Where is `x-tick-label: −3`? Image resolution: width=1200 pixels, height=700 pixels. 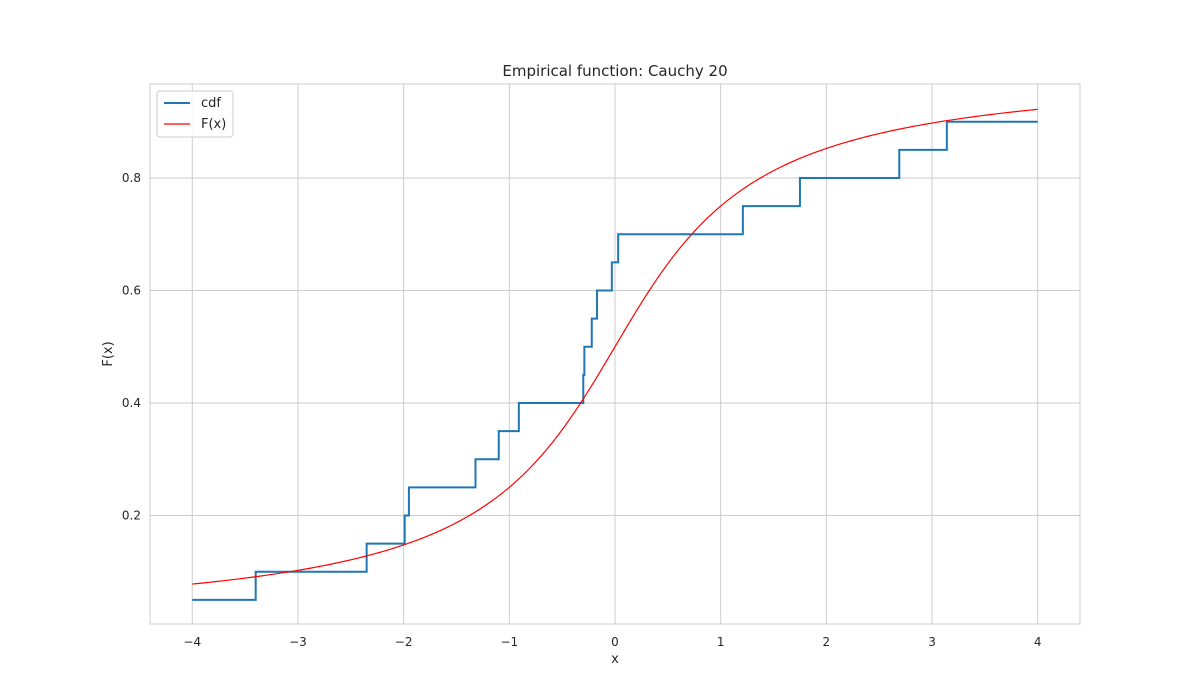
x-tick-label: −3 is located at coordinates (298, 642).